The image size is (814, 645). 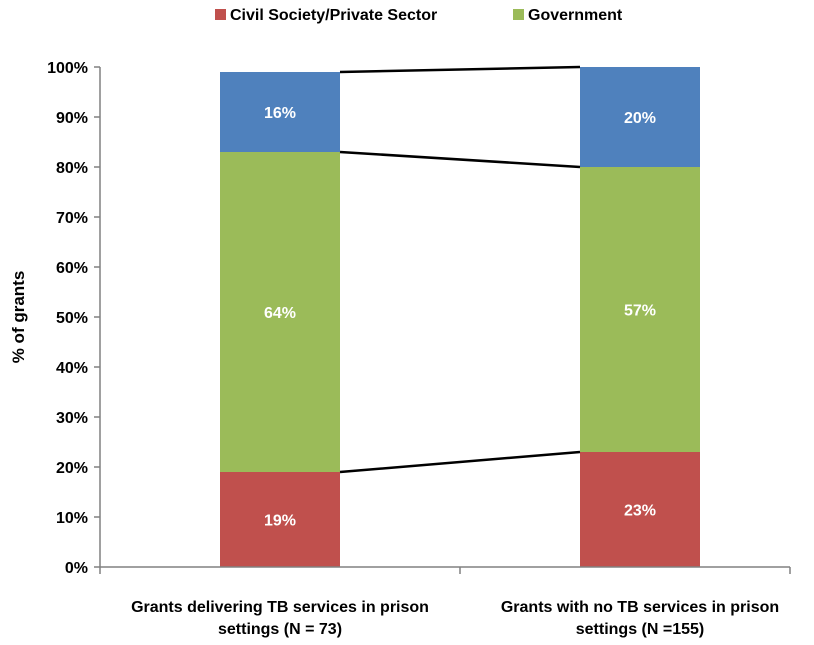 I want to click on data-label: 57%, so click(x=640, y=311).